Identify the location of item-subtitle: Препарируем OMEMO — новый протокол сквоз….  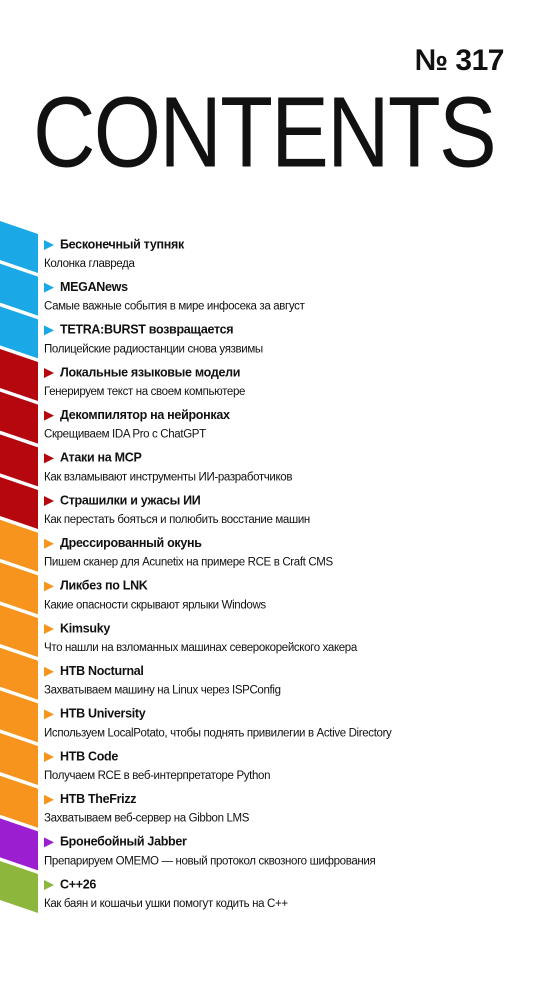
(209, 861).